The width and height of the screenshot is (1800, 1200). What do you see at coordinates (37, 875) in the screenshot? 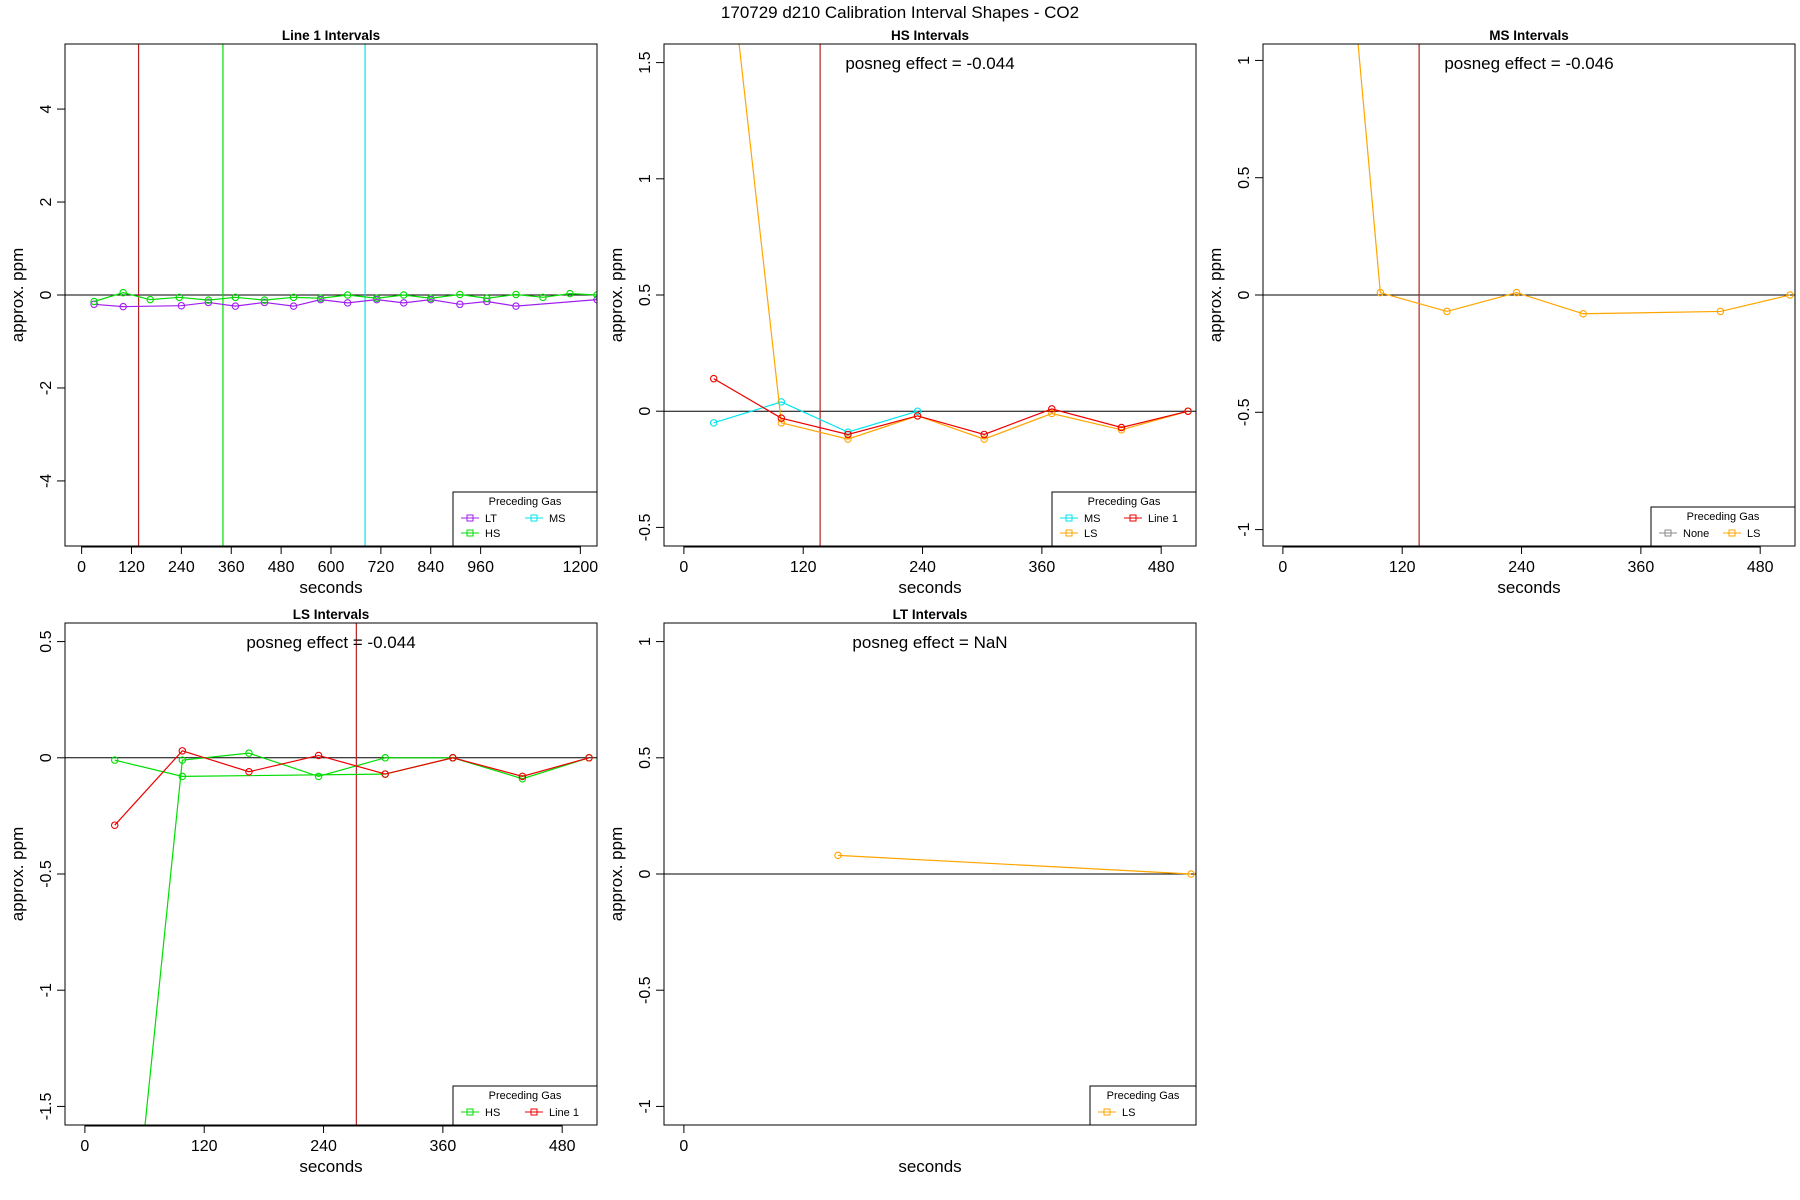
I see `y-axis: -1.5 -1 -0.5 0 0.5 approx. ppm` at bounding box center [37, 875].